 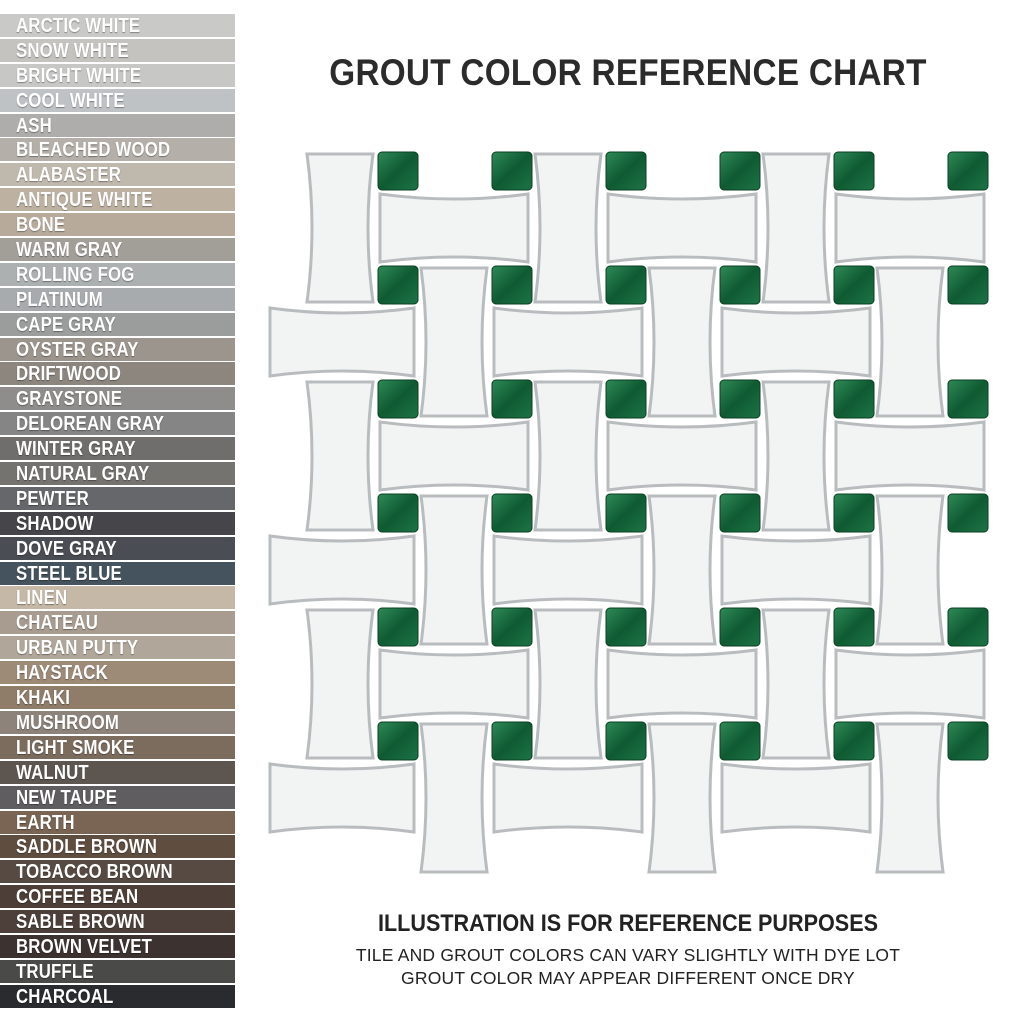 I want to click on grout-swatch-label: STEEL BLUE, so click(x=69, y=573).